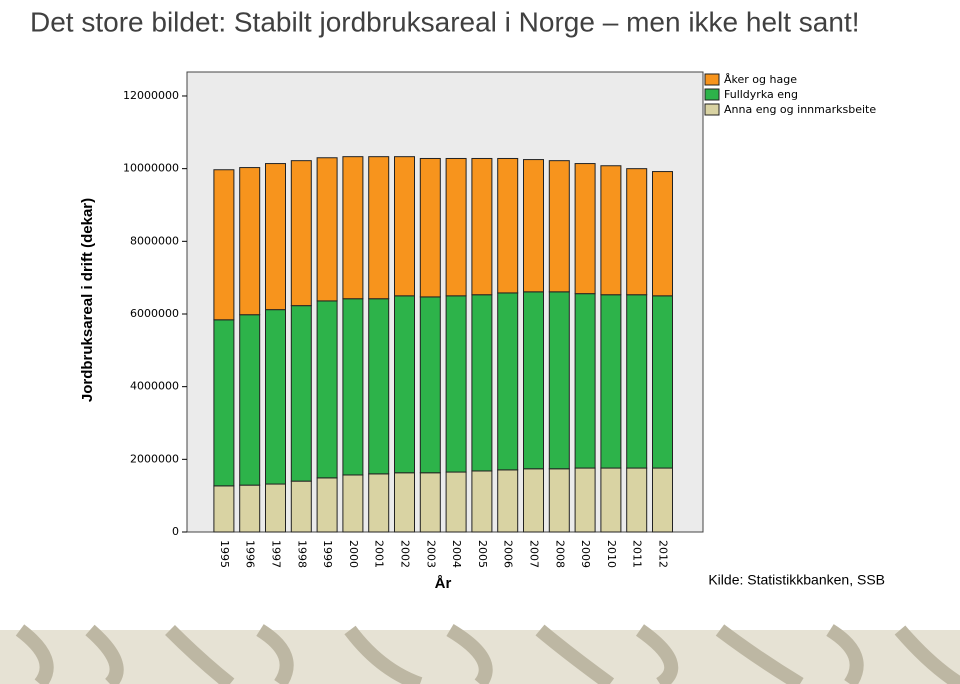 This screenshot has width=960, height=684. I want to click on x-tick-label: 2004, so click(456, 554).